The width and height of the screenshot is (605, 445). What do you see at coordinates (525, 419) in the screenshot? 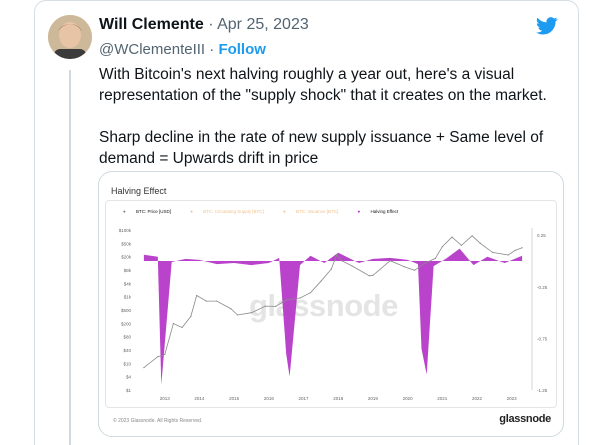
I see `brand-logo: glassnode` at bounding box center [525, 419].